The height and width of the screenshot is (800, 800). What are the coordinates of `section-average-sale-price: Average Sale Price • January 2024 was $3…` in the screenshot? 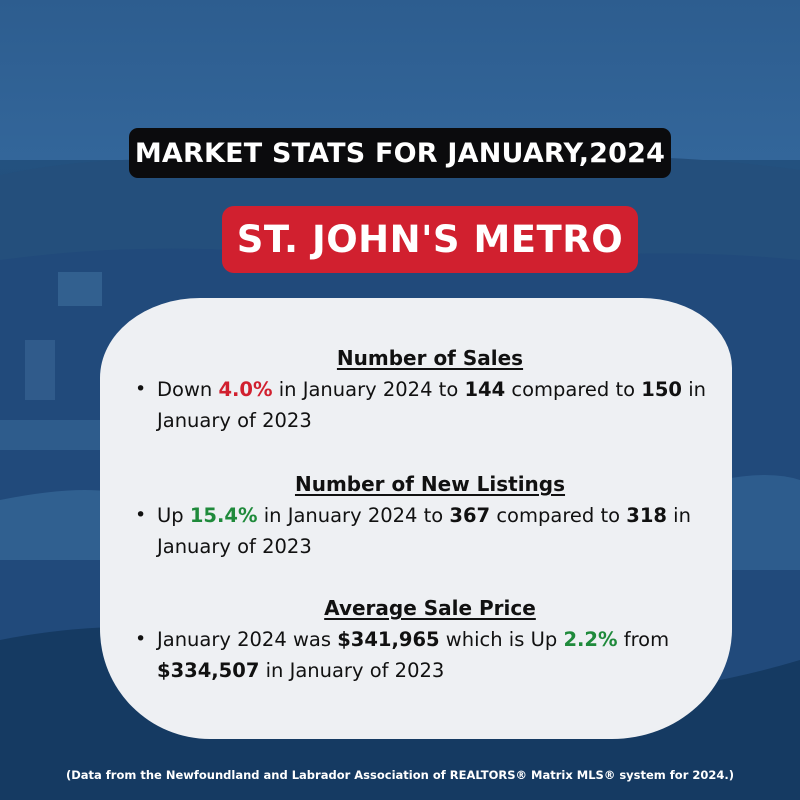 It's located at (430, 641).